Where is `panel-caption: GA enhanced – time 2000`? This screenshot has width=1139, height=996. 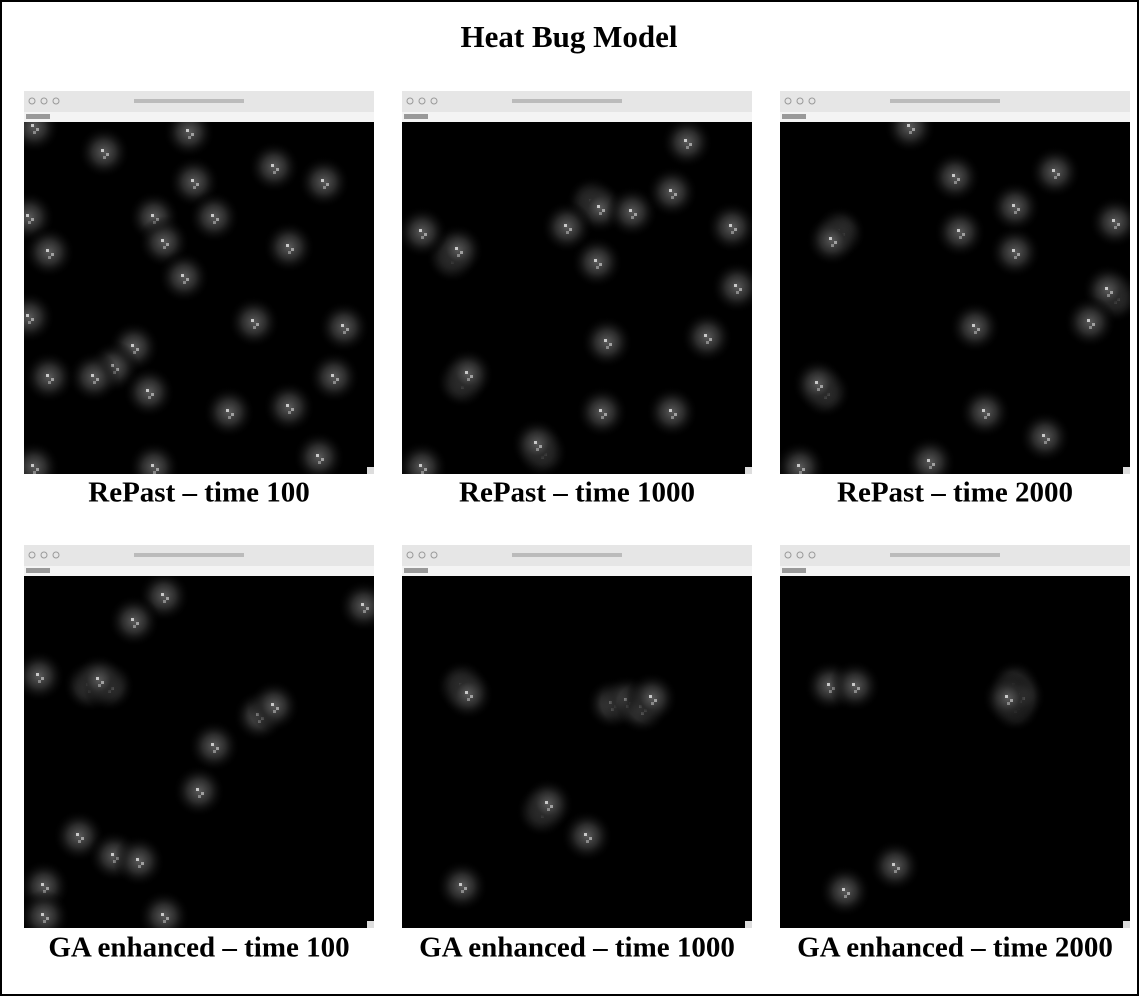
panel-caption: GA enhanced – time 2000 is located at coordinates (955, 948).